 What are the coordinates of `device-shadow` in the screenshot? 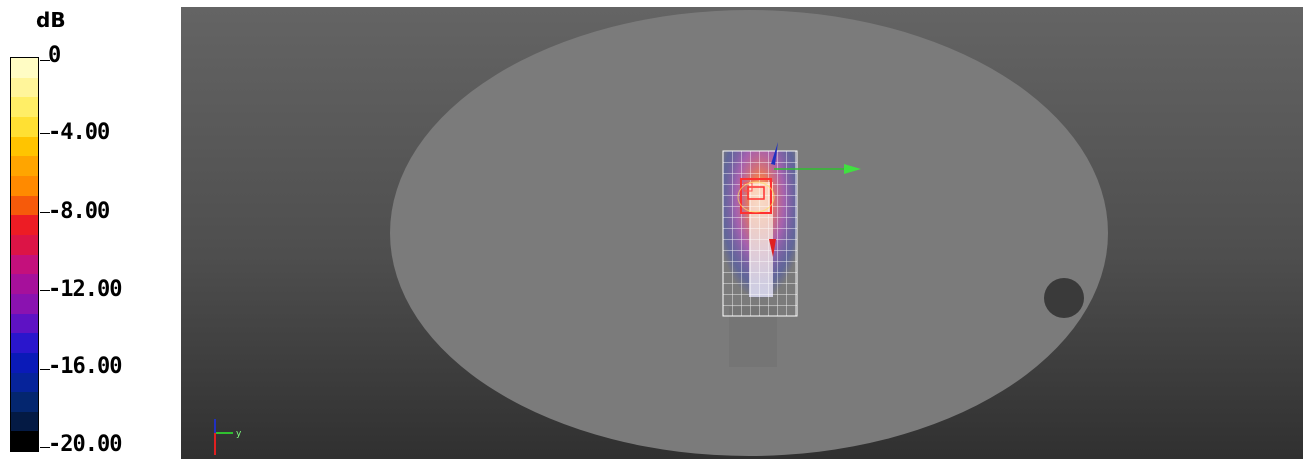 It's located at (753, 337).